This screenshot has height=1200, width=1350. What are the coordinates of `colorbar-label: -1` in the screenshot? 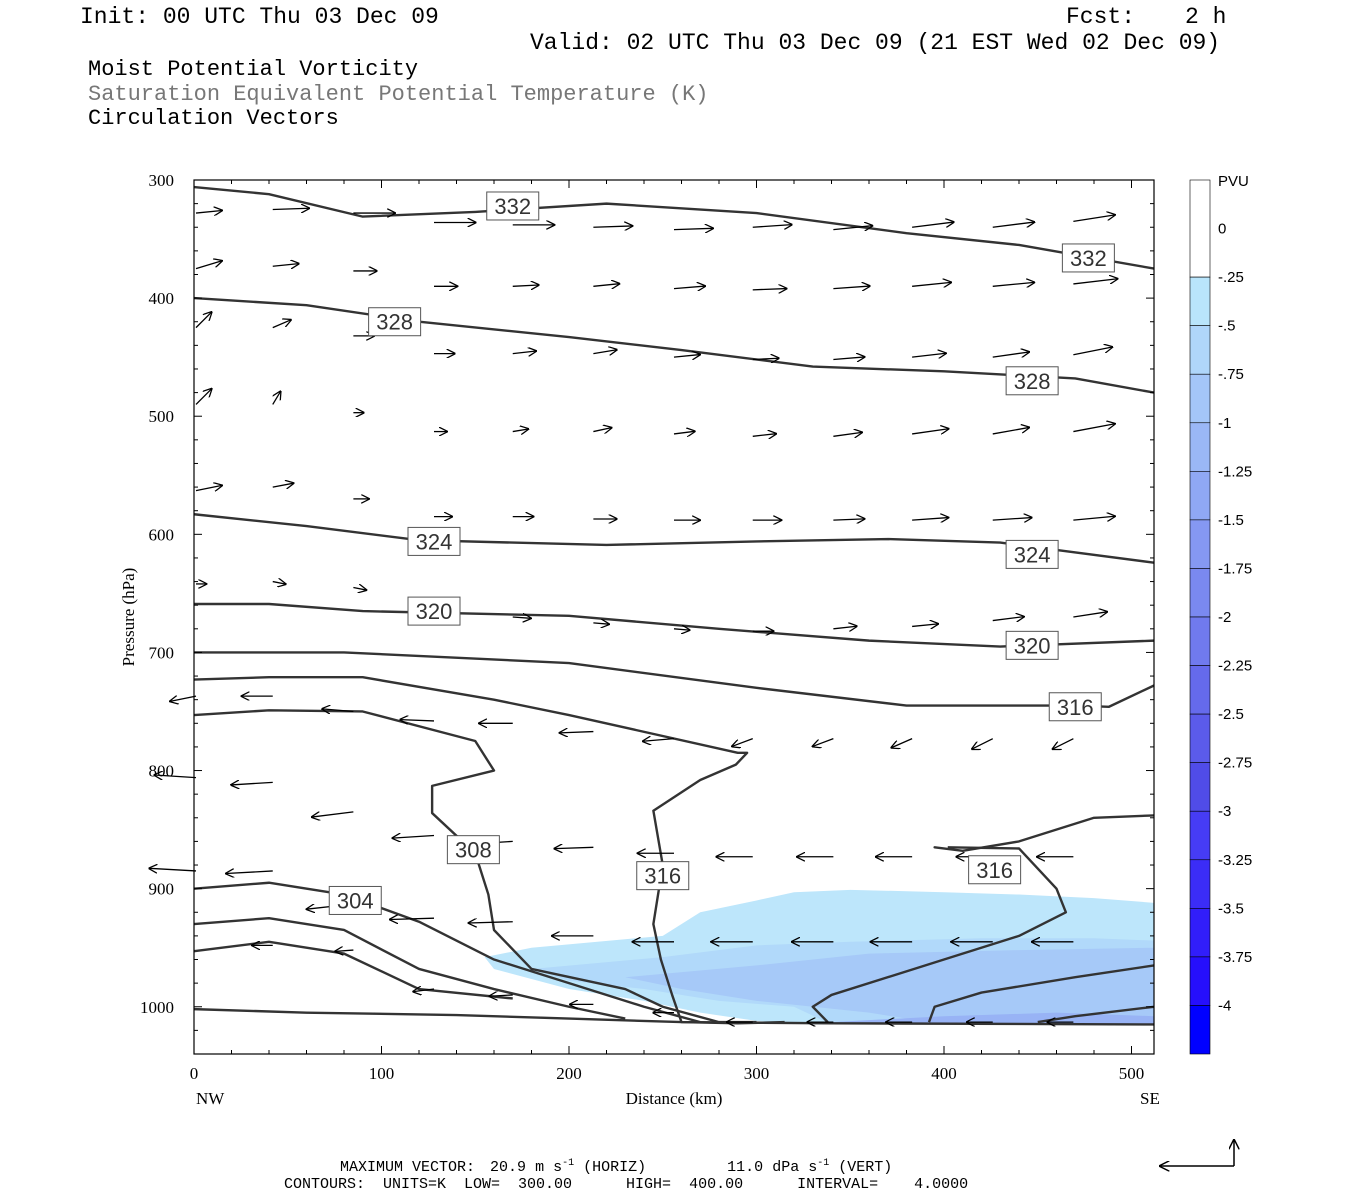 It's located at (1224, 423).